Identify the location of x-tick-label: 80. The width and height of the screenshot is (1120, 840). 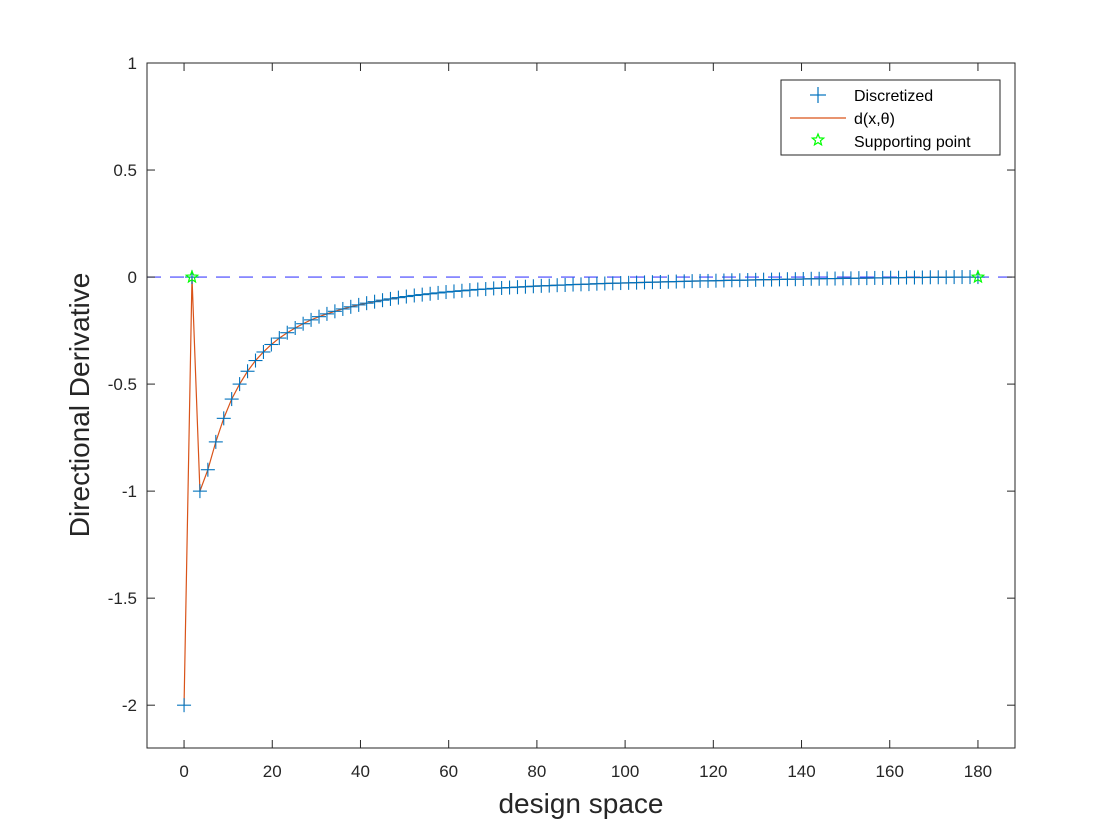
(536, 771).